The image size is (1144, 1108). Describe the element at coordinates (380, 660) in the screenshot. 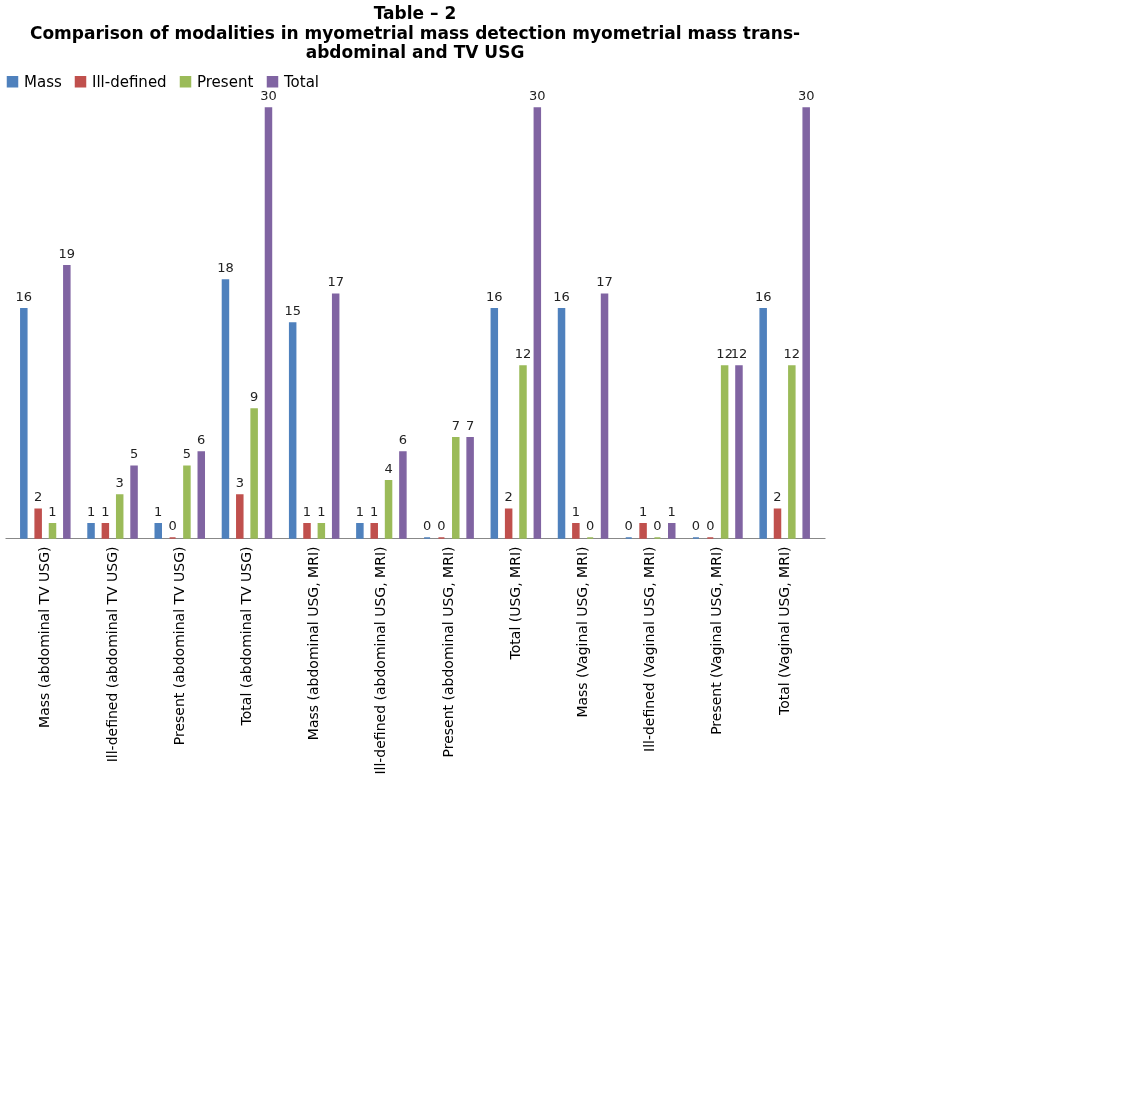

I see `x-tick-label: Ill-defined (abdominal USG, MRI)` at that location.